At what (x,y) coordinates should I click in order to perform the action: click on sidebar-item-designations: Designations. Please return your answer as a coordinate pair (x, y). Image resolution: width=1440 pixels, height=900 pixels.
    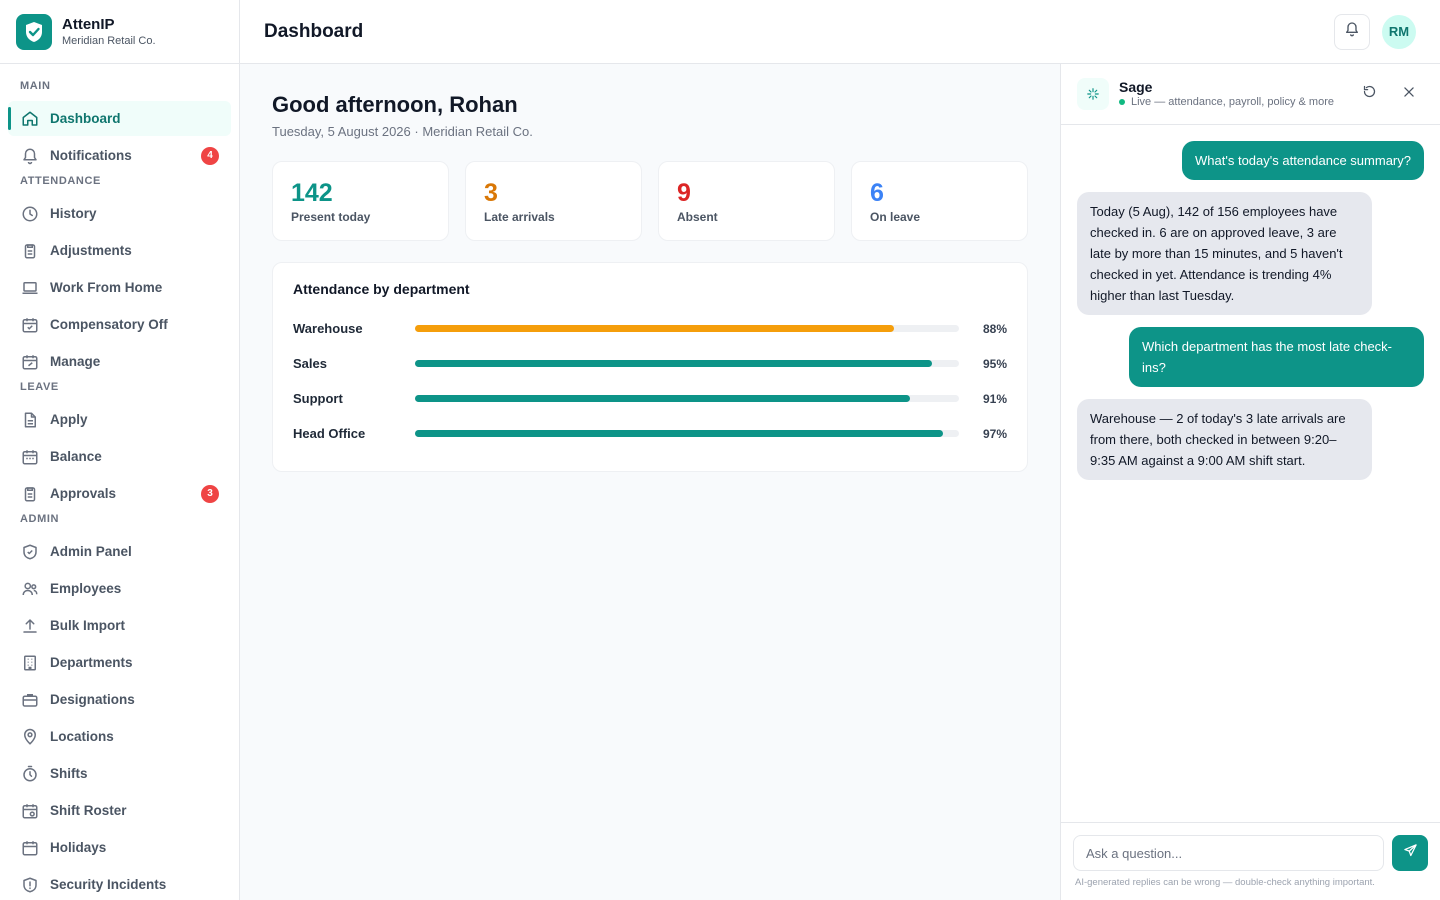
    Looking at the image, I should click on (119, 699).